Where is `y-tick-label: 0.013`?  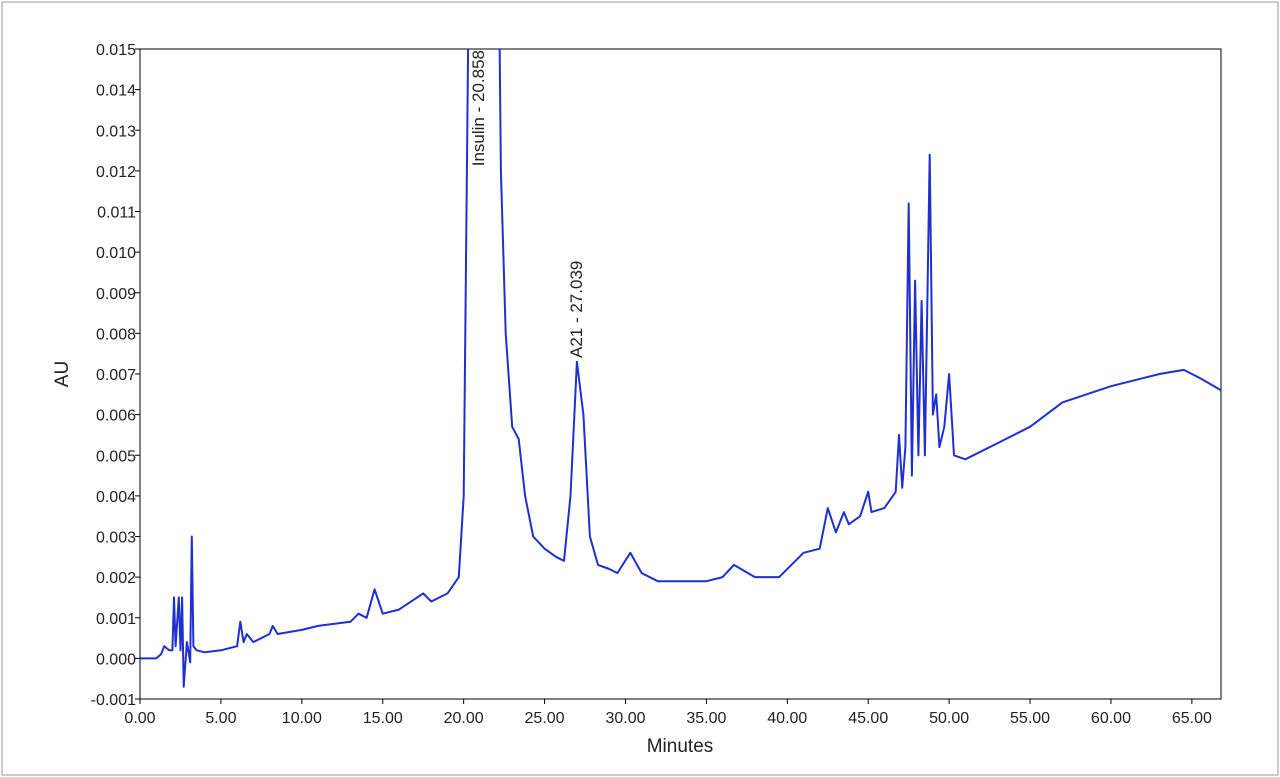 y-tick-label: 0.013 is located at coordinates (116, 131).